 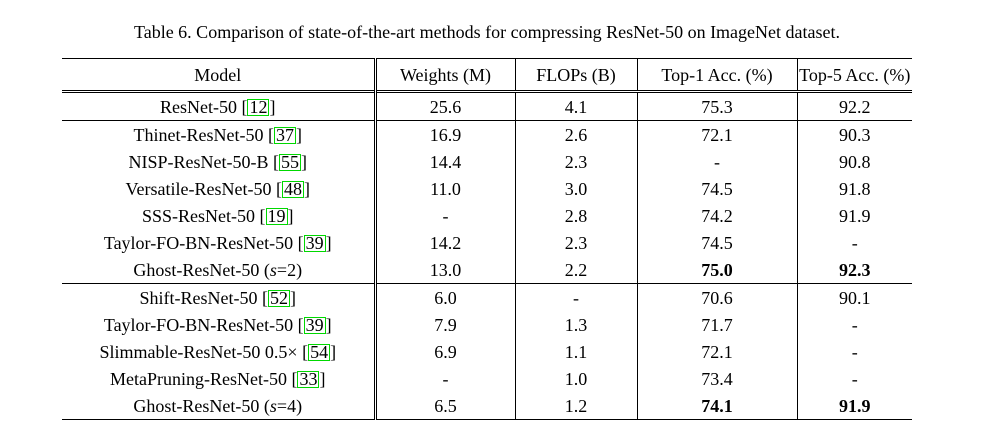 What do you see at coordinates (445, 242) in the screenshot?
I see `weights-cell: 14.2` at bounding box center [445, 242].